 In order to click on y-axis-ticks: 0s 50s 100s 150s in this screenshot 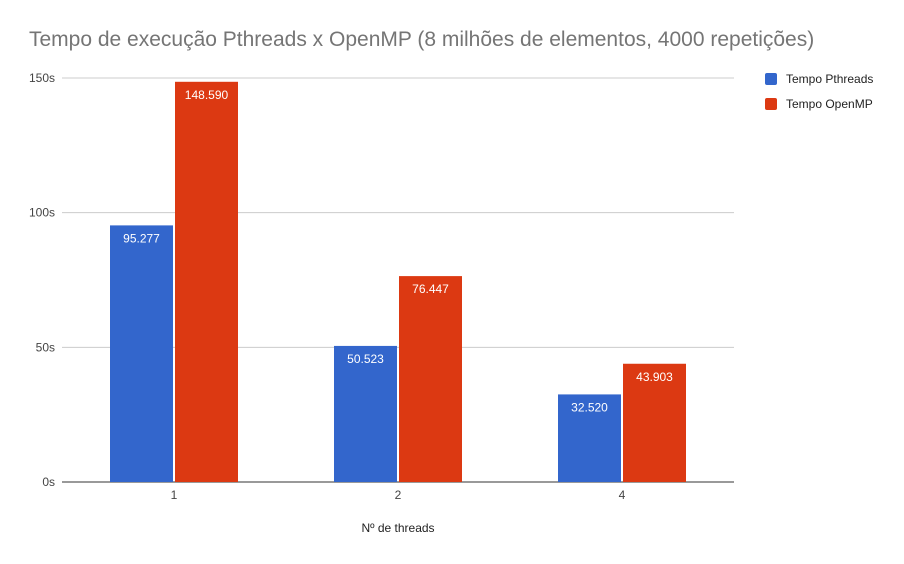, I will do `click(42, 280)`.